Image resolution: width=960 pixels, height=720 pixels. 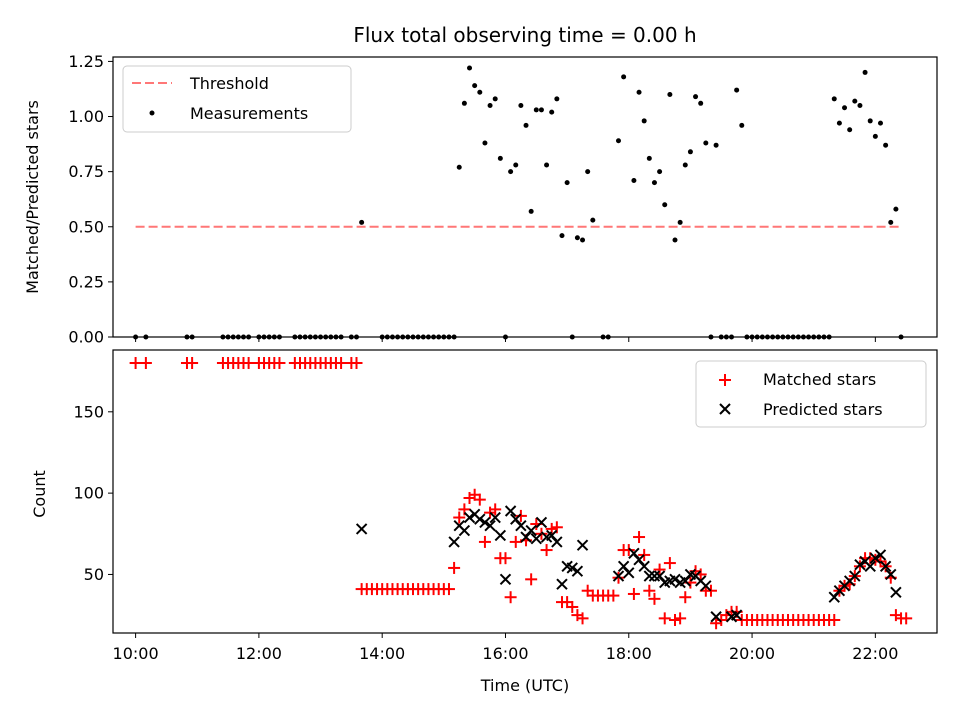 What do you see at coordinates (136, 653) in the screenshot?
I see `x-tick-label: 10:00` at bounding box center [136, 653].